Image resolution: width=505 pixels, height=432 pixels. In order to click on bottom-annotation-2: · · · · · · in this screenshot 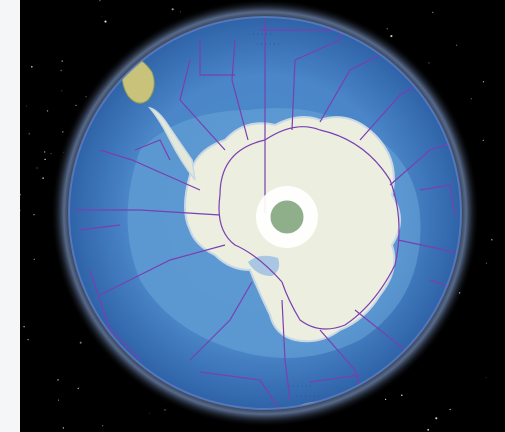, I will do `click(308, 396)`.